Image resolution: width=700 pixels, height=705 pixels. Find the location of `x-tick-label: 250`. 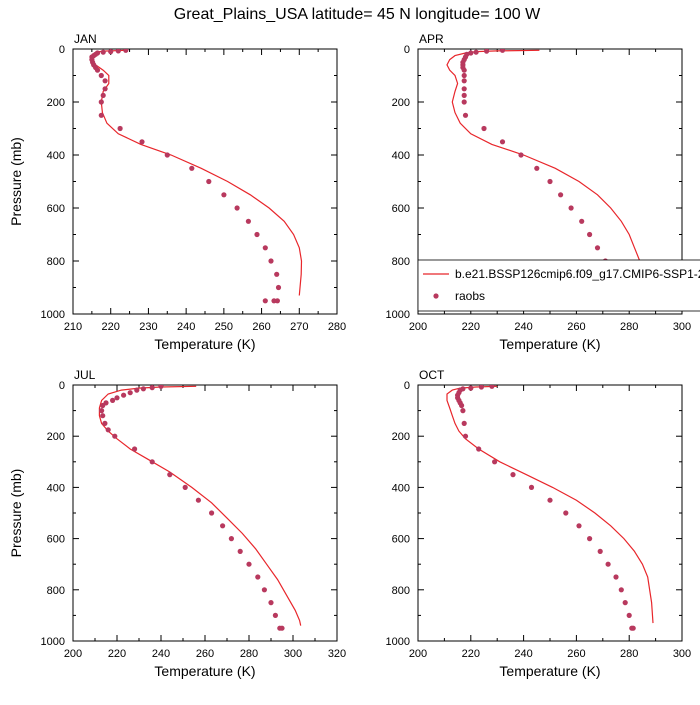

x-tick-label: 250 is located at coordinates (224, 327).